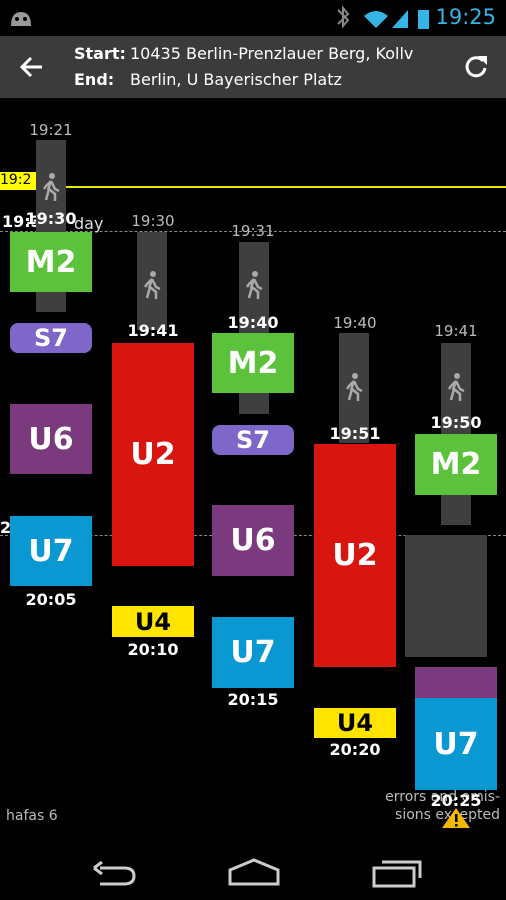  Describe the element at coordinates (51, 218) in the screenshot. I see `boarding-time: 19:30` at that location.